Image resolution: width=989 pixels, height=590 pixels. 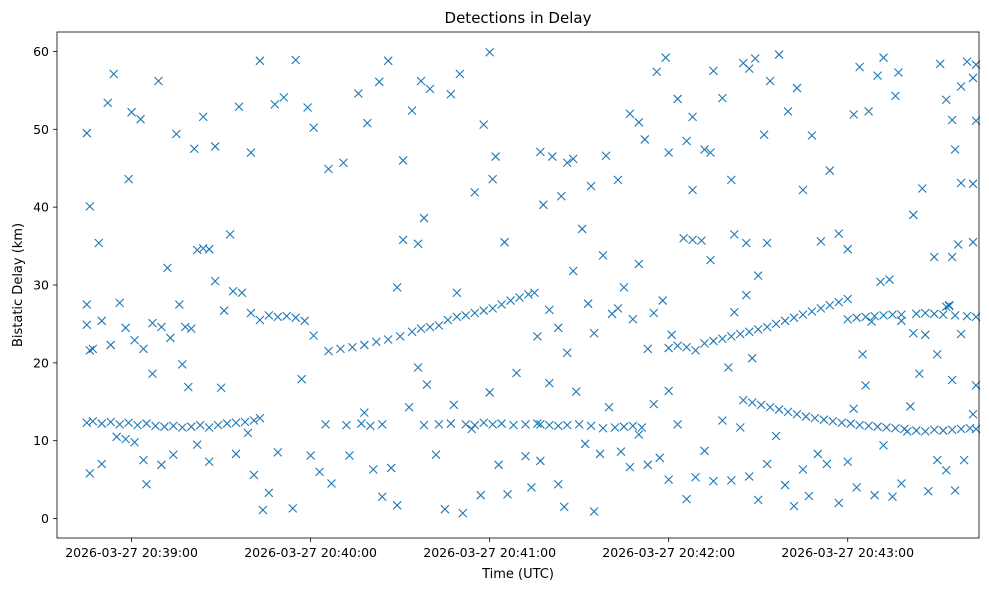 What do you see at coordinates (518, 18) in the screenshot?
I see `chart-title: Detections in Delay` at bounding box center [518, 18].